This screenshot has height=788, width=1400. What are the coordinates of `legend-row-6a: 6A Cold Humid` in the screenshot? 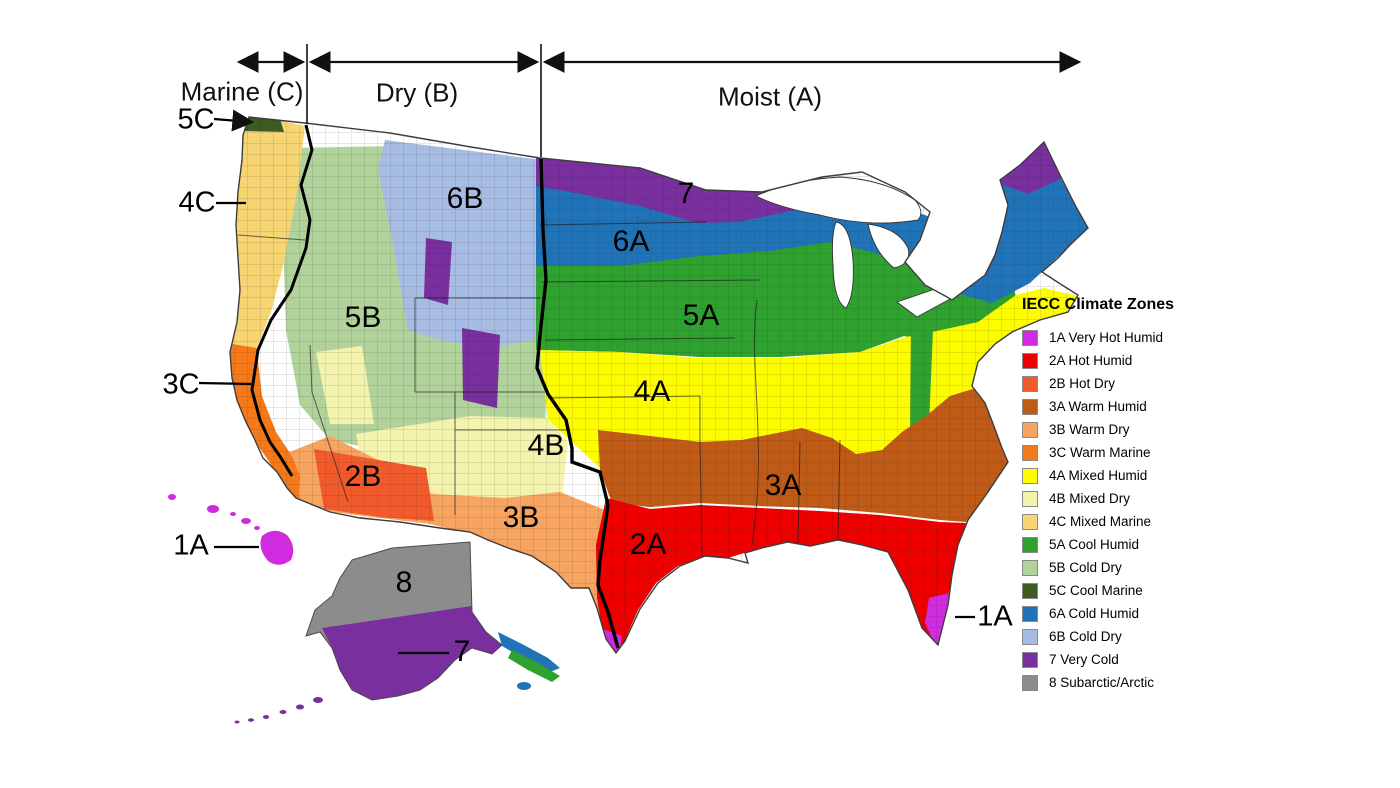 It's located at (1122, 613).